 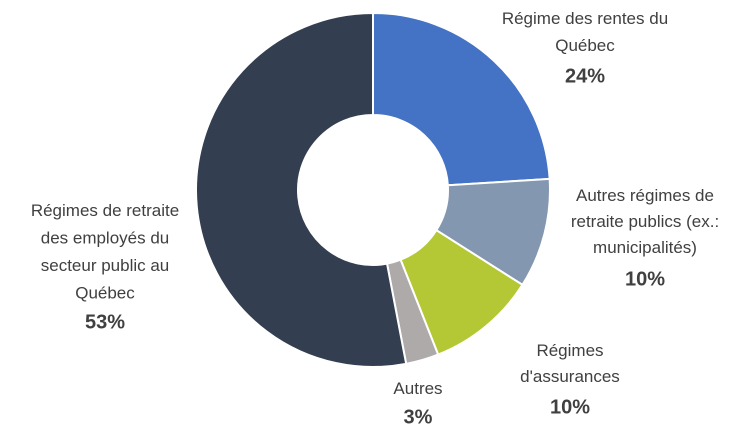 I want to click on value-label: 53%, so click(x=105, y=322).